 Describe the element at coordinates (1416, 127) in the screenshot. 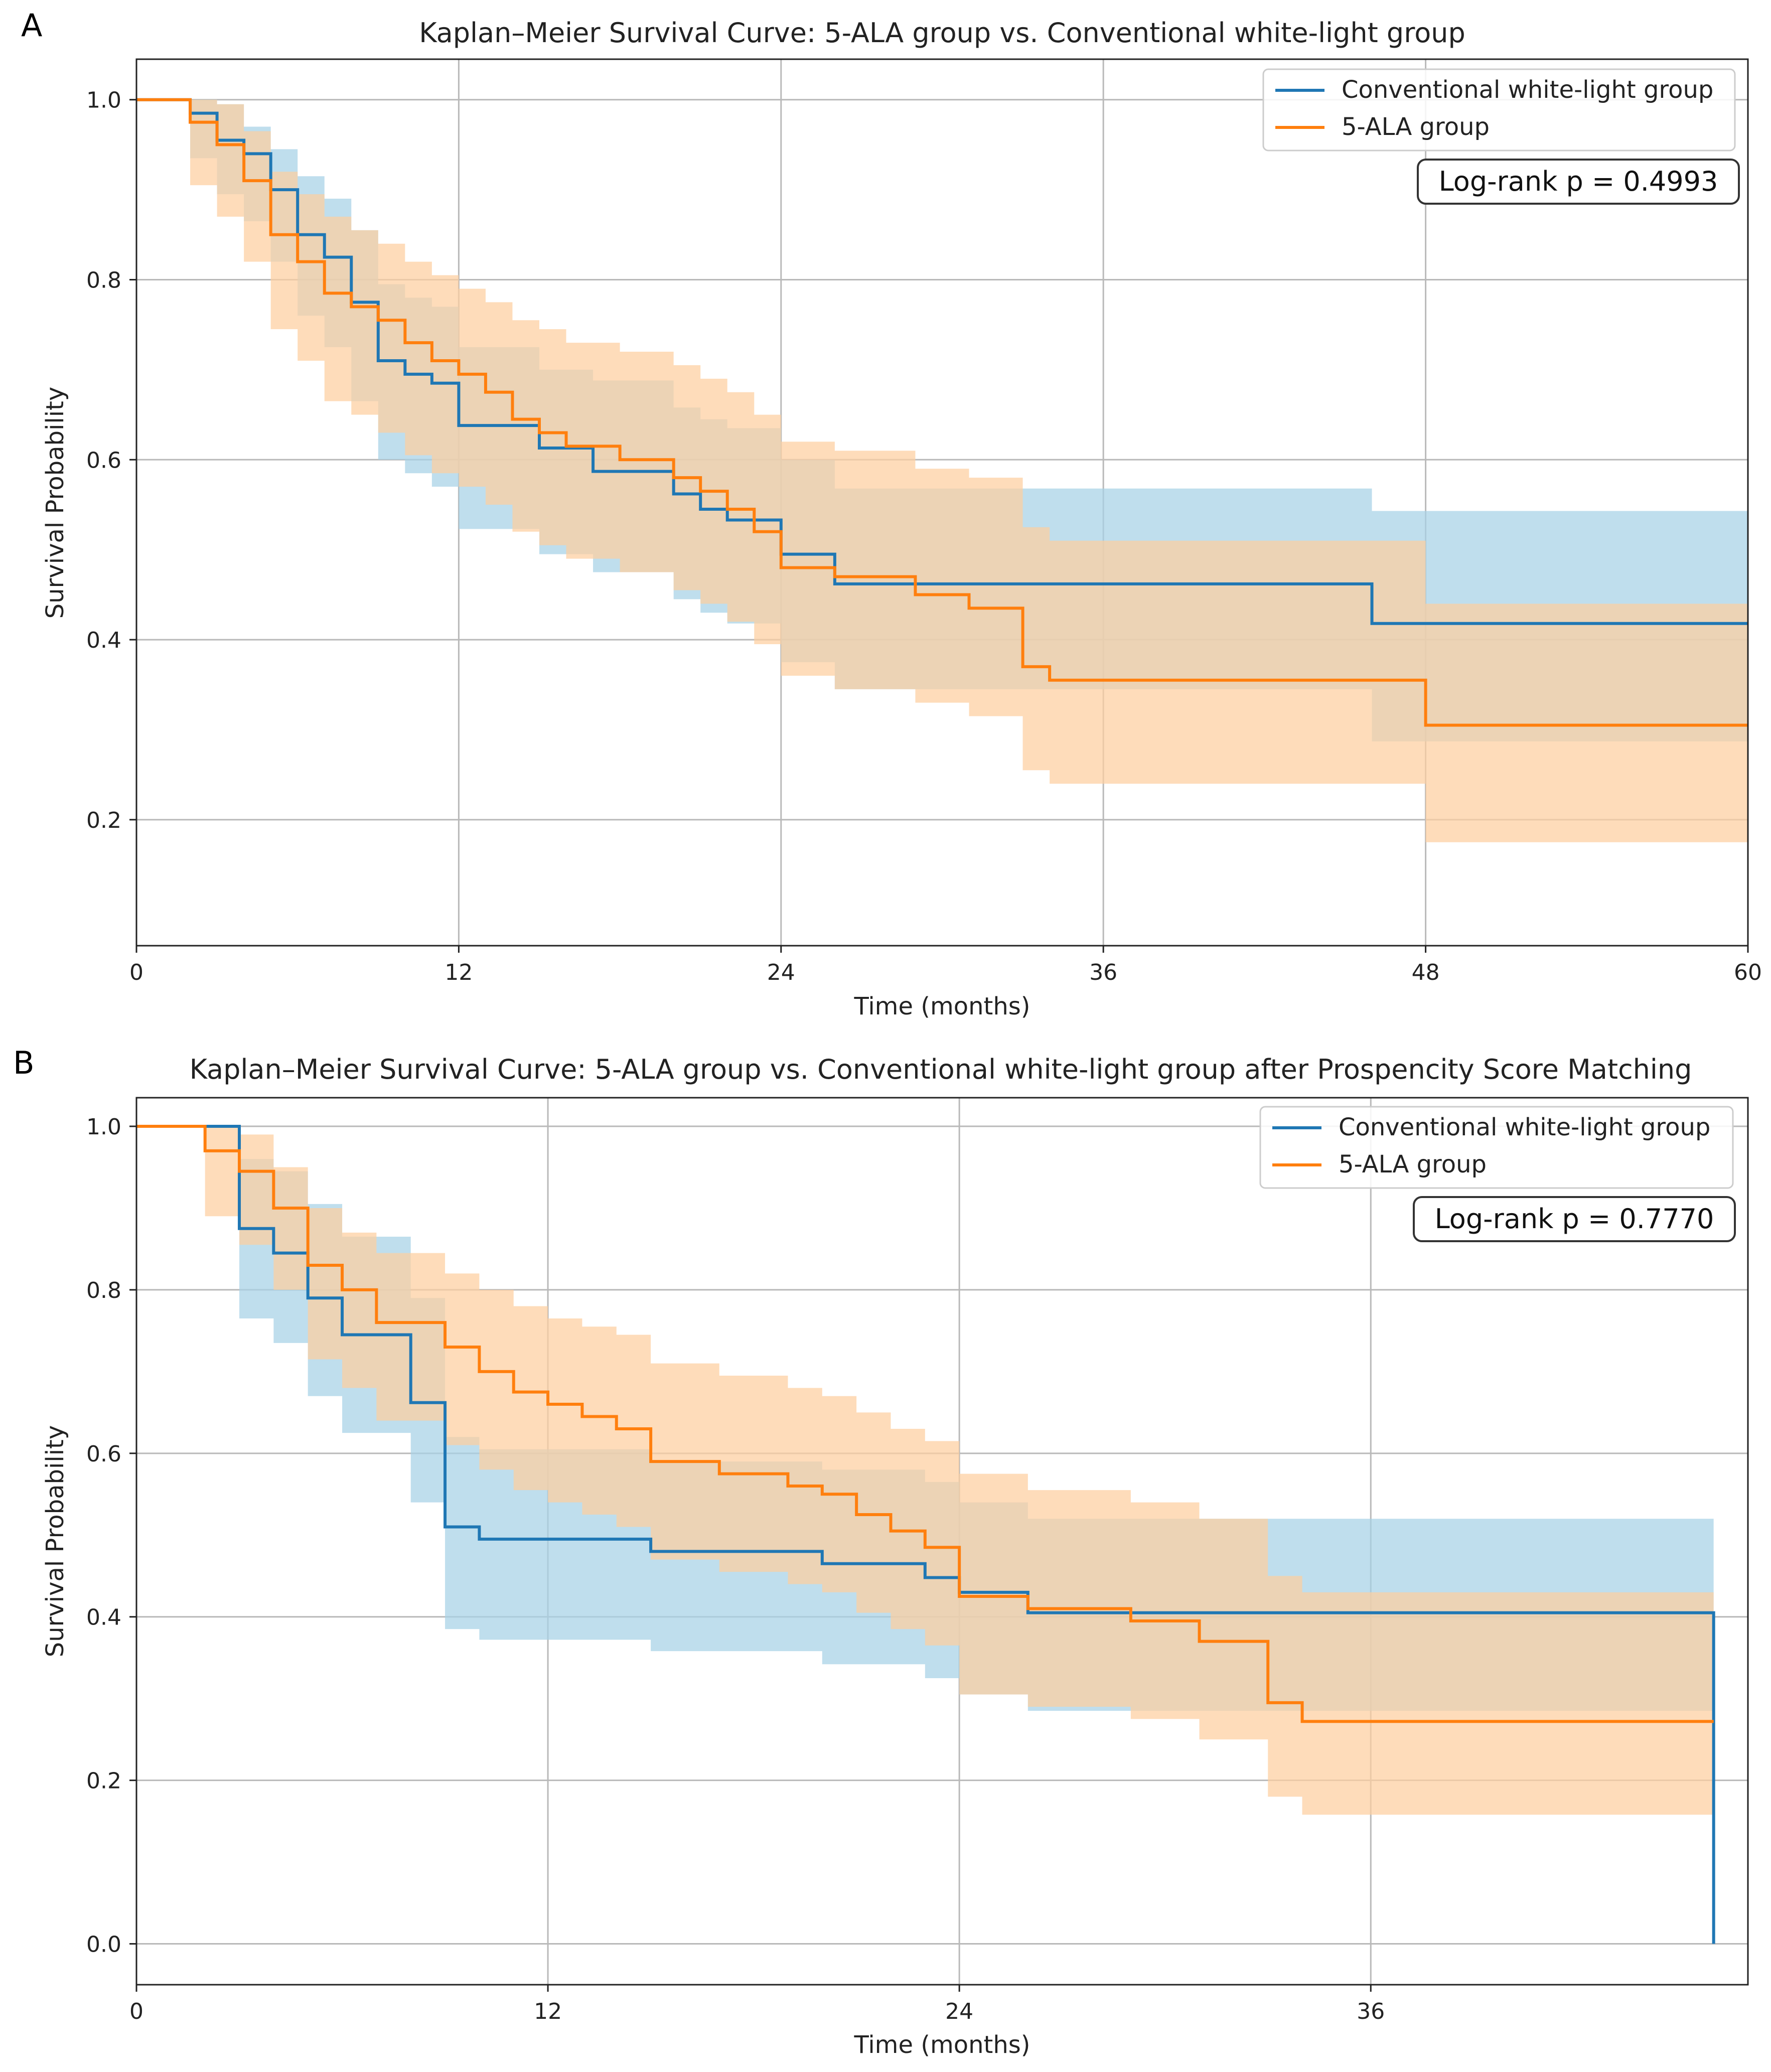

I see `legend-label-ala-a: 5-ALA group` at that location.